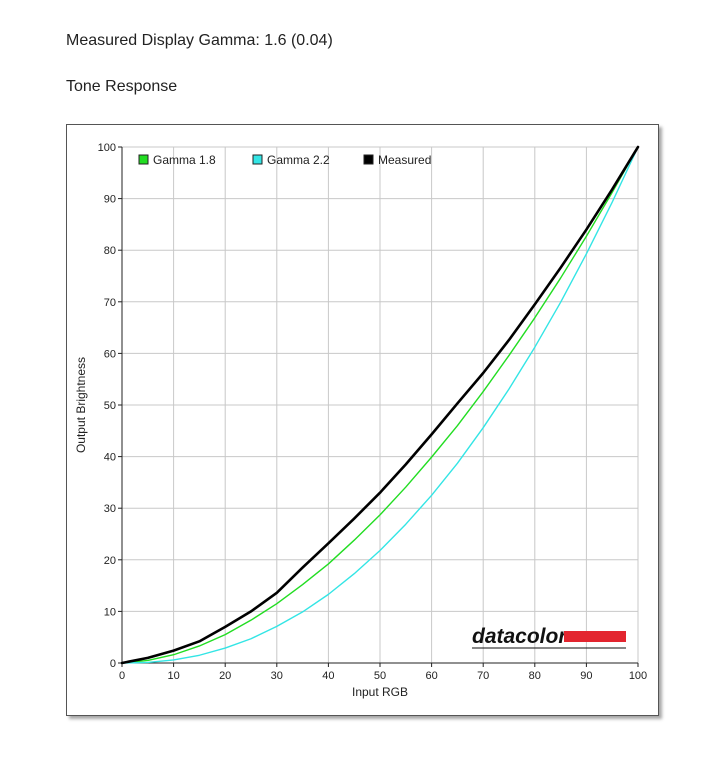 The height and width of the screenshot is (759, 711). I want to click on measured-gamma-text: Measured Display Gamma: 1.6 (0.04), so click(199, 40).